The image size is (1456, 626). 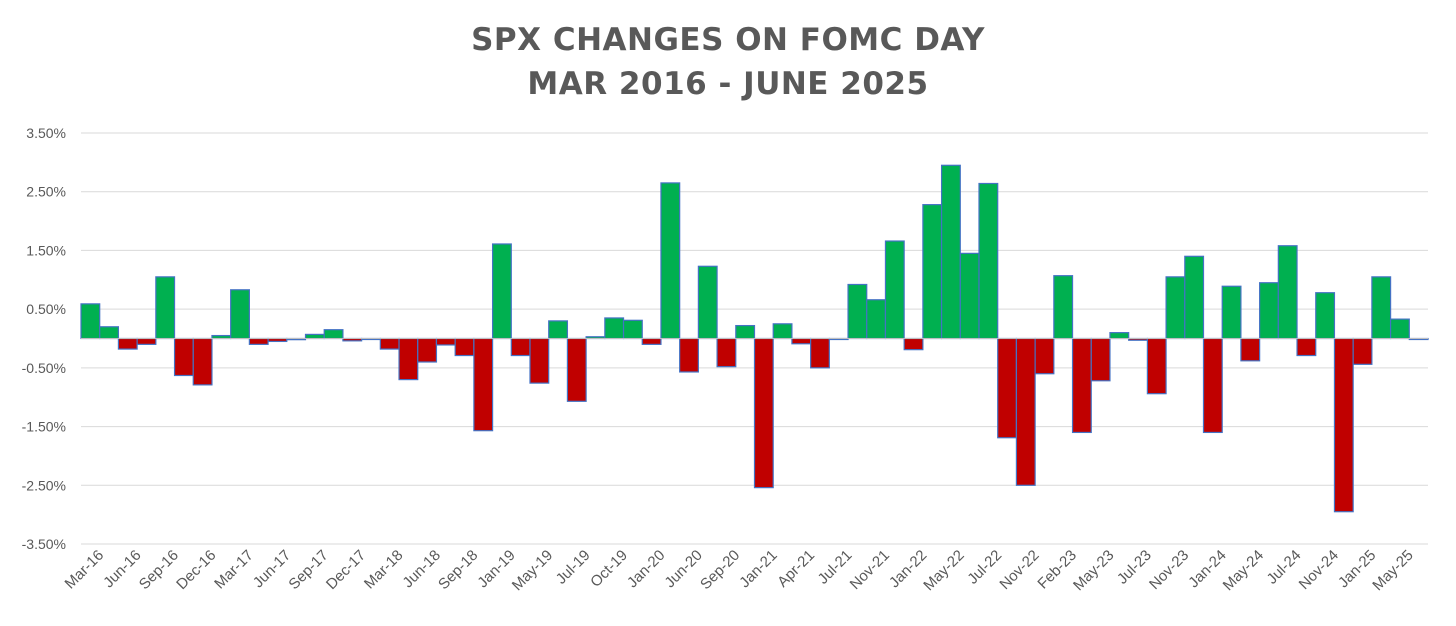 What do you see at coordinates (46, 309) in the screenshot?
I see `y-tick-label: 0.50%` at bounding box center [46, 309].